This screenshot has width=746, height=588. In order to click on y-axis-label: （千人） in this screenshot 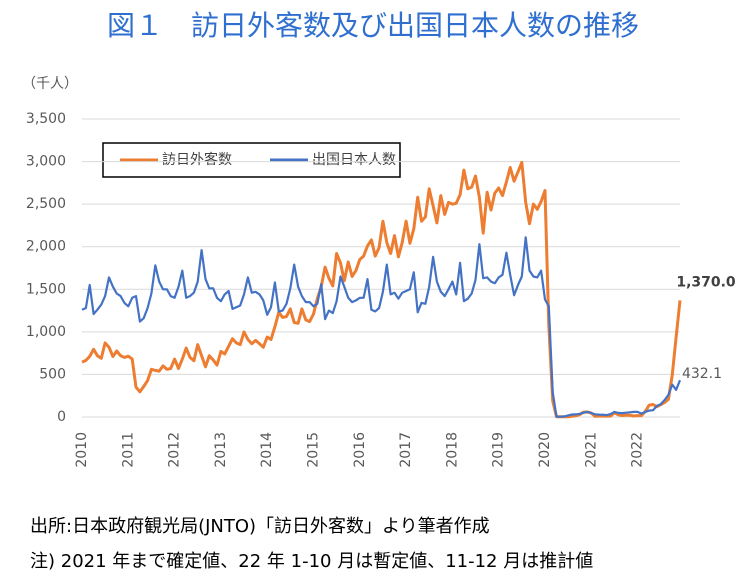, I will do `click(50, 84)`.